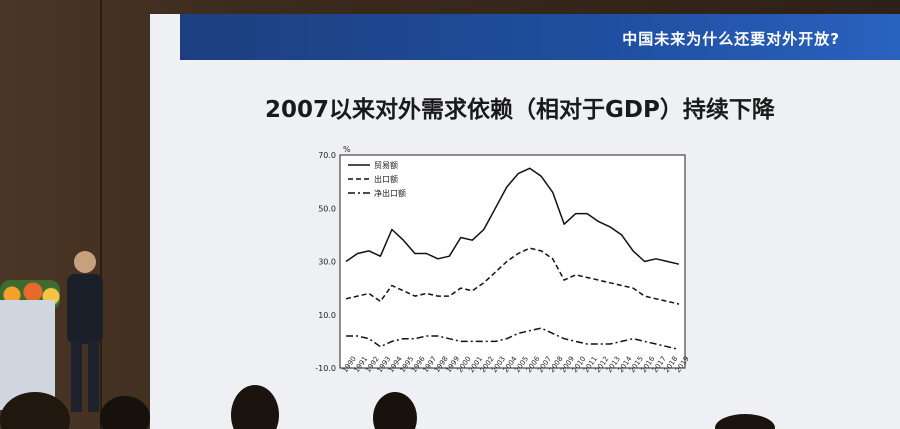  Describe the element at coordinates (327, 315) in the screenshot. I see `y-tick-label: 10.0` at that location.